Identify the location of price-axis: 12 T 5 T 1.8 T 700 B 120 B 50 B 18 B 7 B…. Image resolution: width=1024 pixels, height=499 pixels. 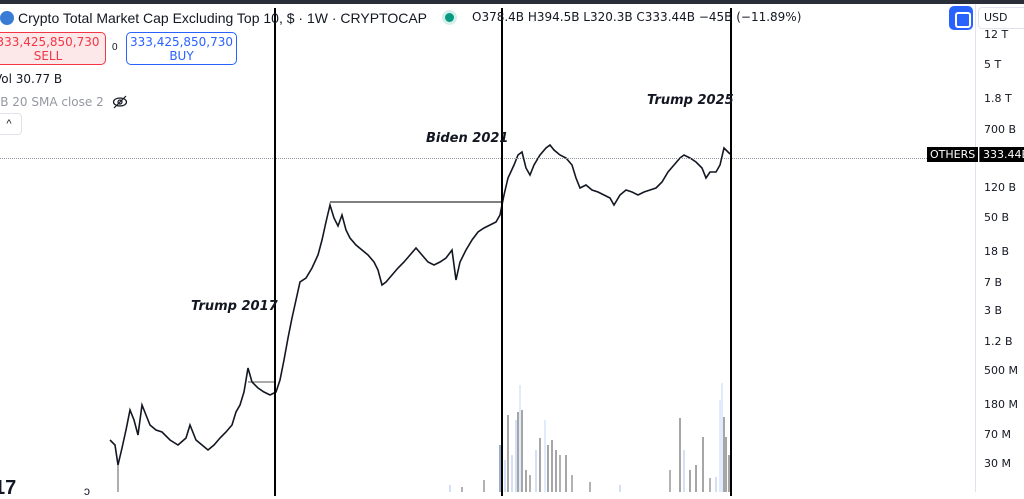
(999, 248).